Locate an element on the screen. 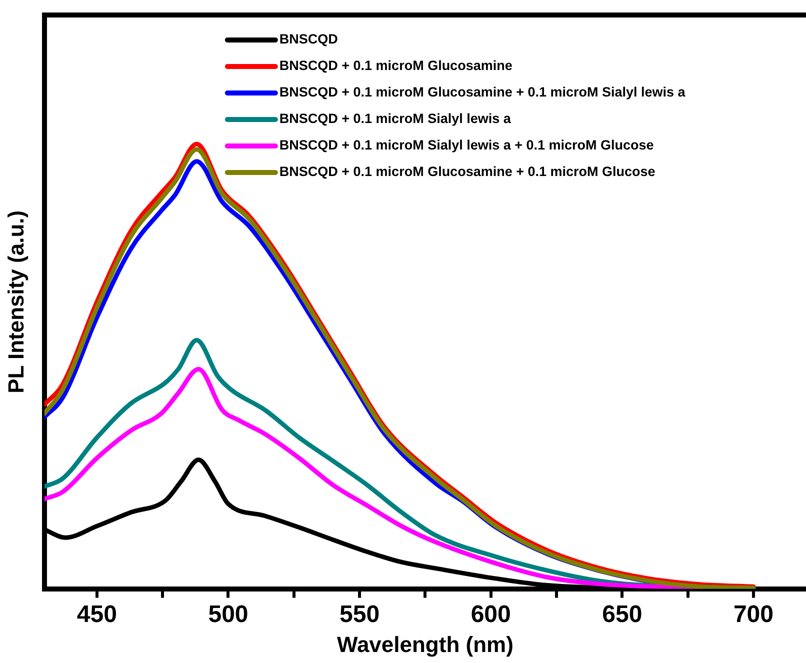  x-tick-label: 500 is located at coordinates (228, 614).